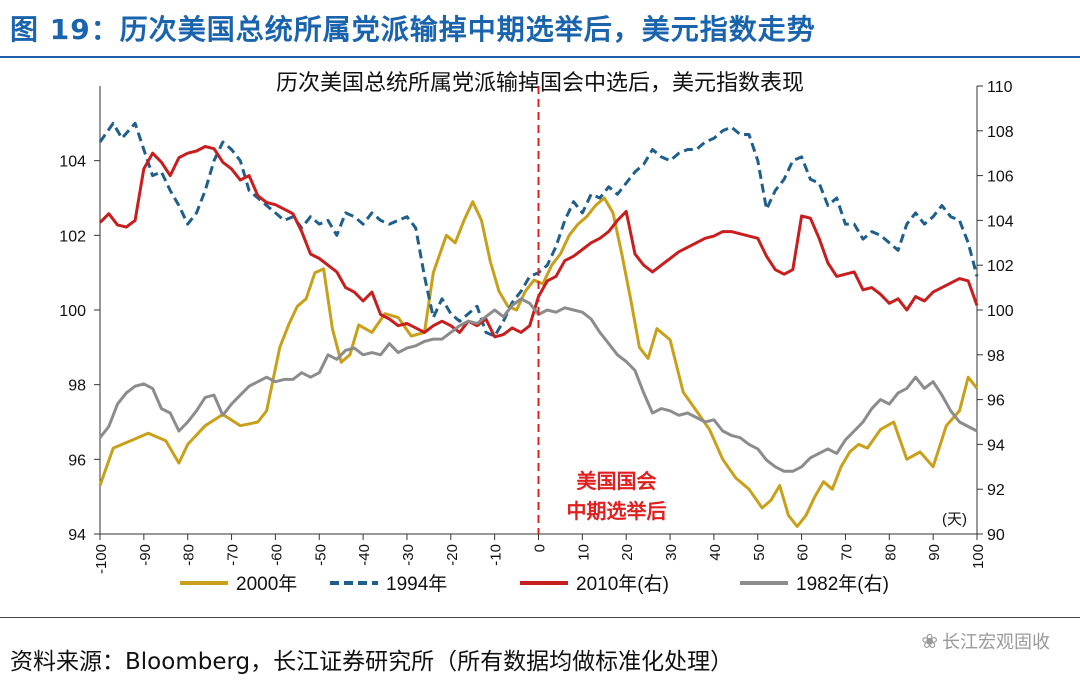 The image size is (1080, 684). Describe the element at coordinates (101, 559) in the screenshot. I see `x-tick-label: -100` at that location.